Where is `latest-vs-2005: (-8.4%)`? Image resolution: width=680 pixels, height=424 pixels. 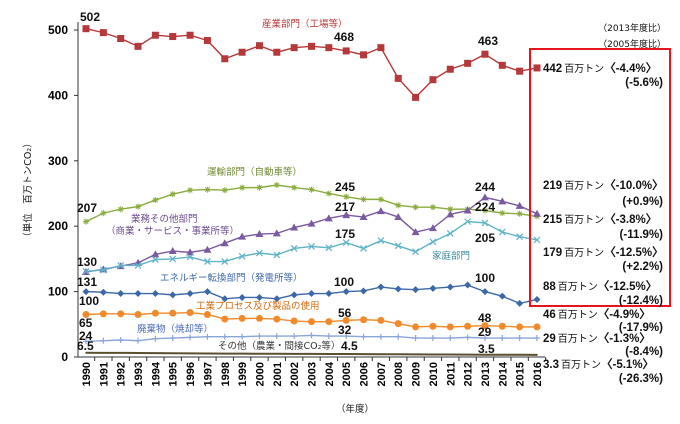
latest-vs-2005: (-8.4%) is located at coordinates (644, 352).